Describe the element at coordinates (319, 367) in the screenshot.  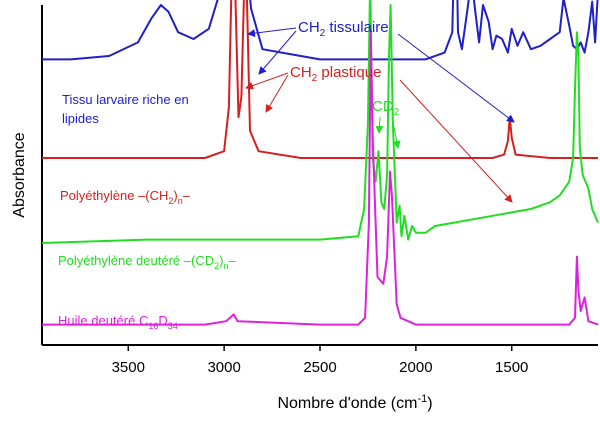
I see `x-tick-label: 2500` at that location.